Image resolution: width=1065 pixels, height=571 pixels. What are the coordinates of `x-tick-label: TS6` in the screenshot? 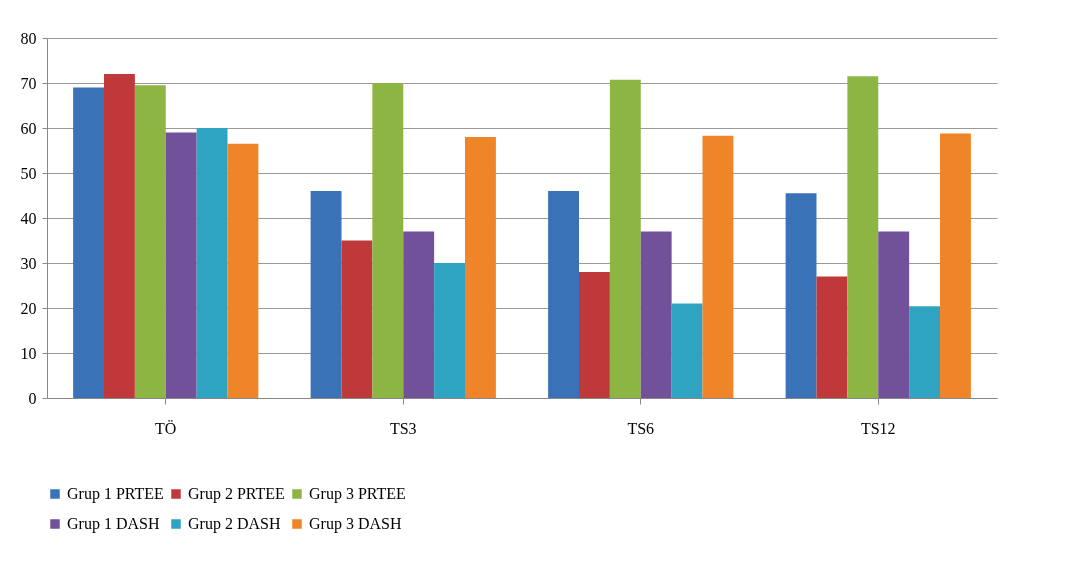 It's located at (641, 428).